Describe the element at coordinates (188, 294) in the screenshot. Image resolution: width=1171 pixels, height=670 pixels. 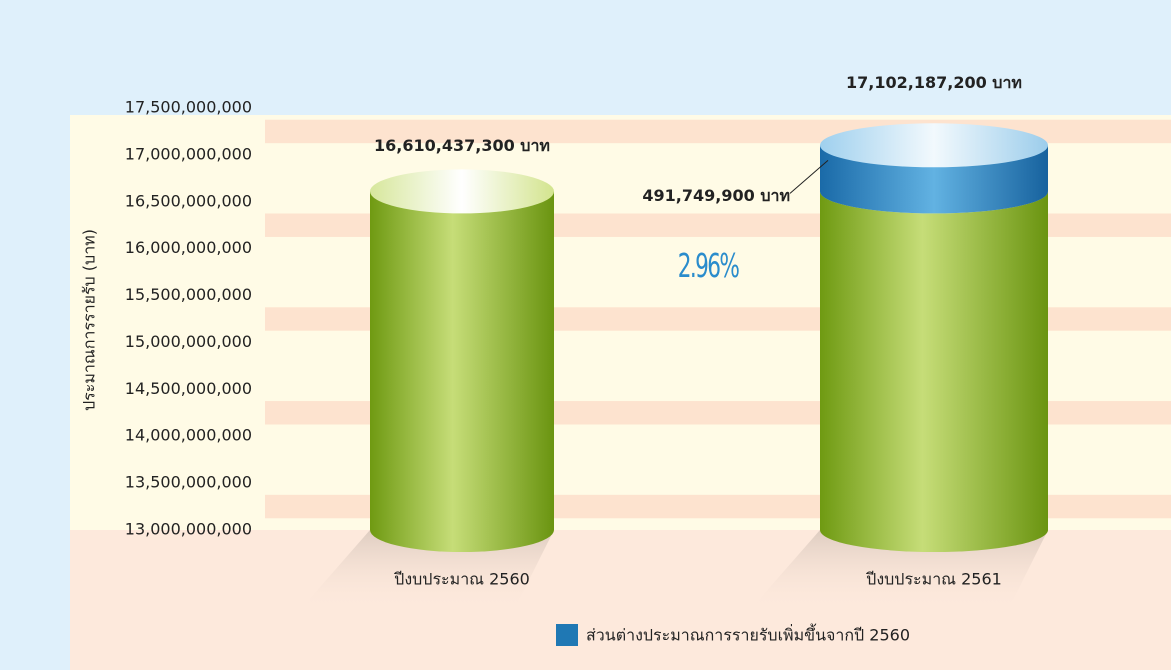
I see `y-tick-label: 15,500,000,000` at that location.